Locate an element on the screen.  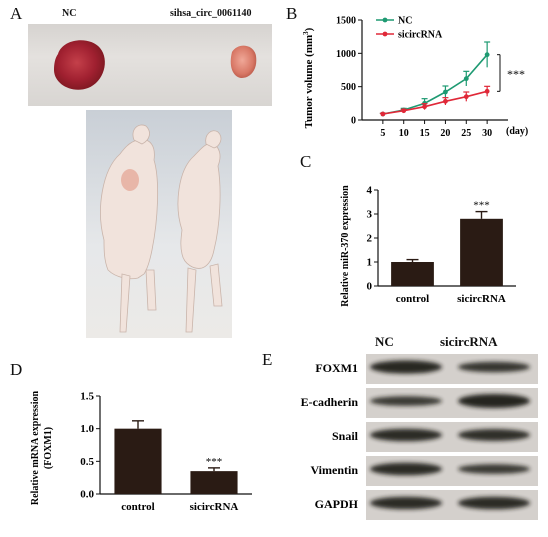
blot-row-label: Snail is located at coordinates (345, 436).